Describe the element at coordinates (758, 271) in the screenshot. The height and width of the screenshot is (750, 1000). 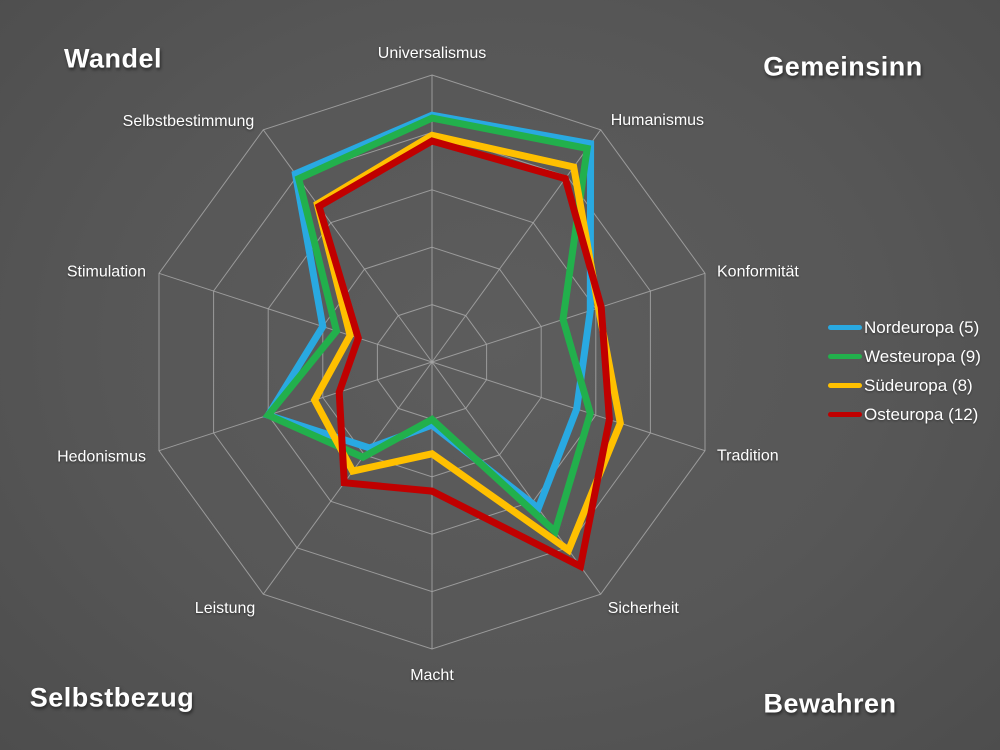
I see `axis-label-konformit-t: Konformität` at that location.